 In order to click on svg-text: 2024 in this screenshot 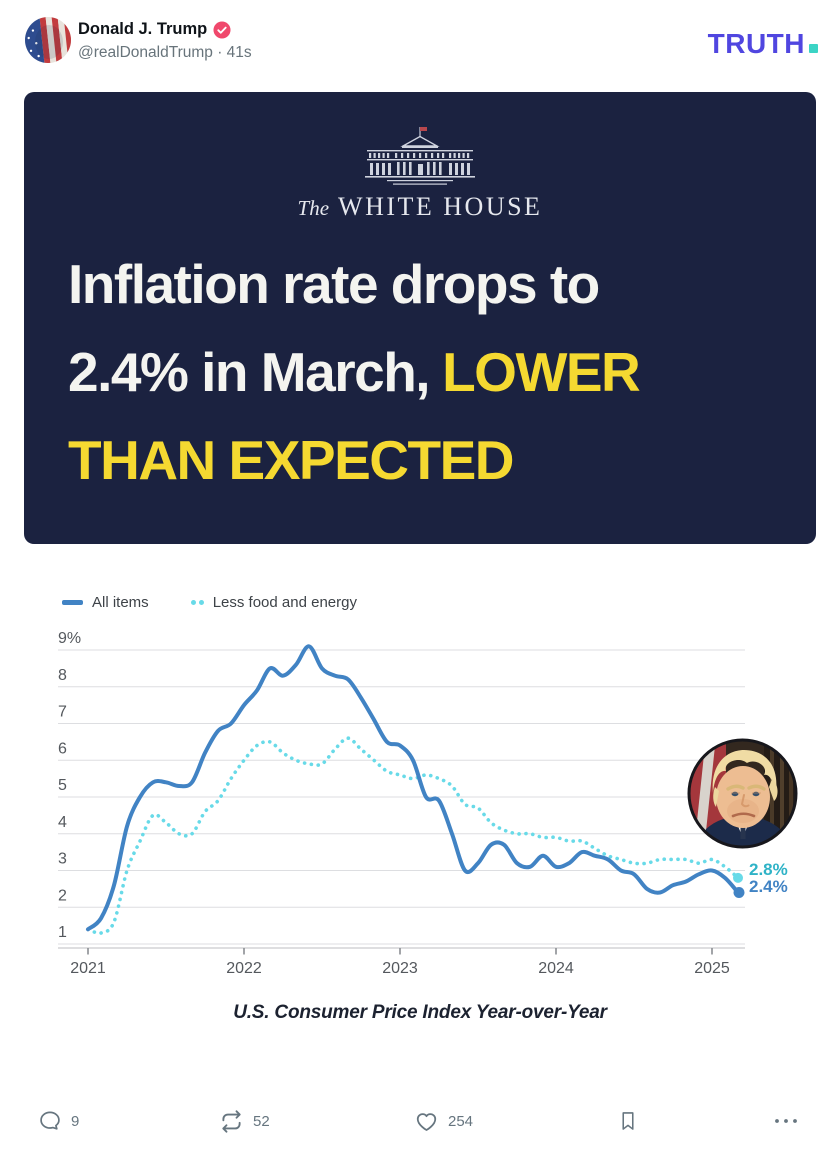, I will do `click(556, 968)`.